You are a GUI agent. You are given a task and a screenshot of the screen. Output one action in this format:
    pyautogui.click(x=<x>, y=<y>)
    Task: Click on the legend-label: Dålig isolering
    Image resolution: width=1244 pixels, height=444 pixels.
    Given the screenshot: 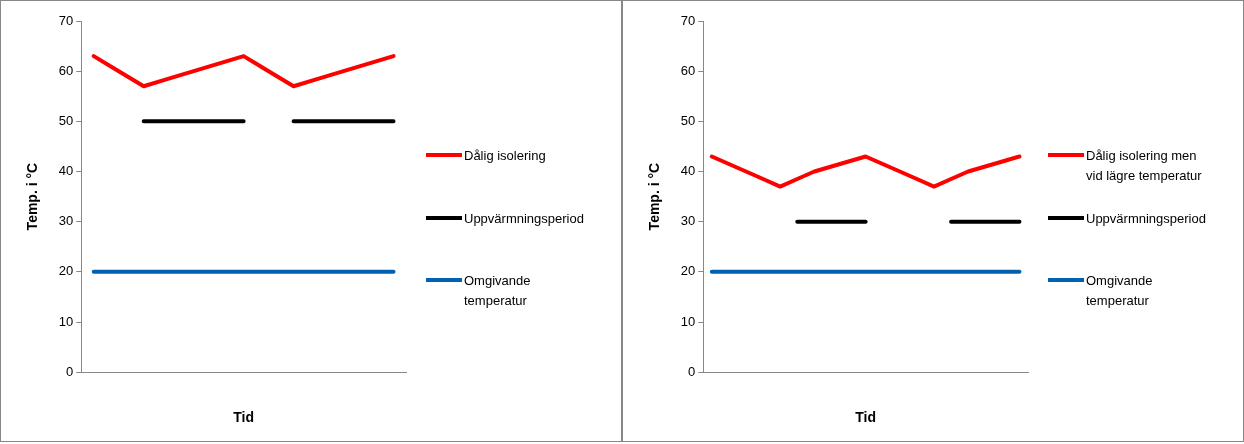 What is the action you would take?
    pyautogui.click(x=505, y=156)
    